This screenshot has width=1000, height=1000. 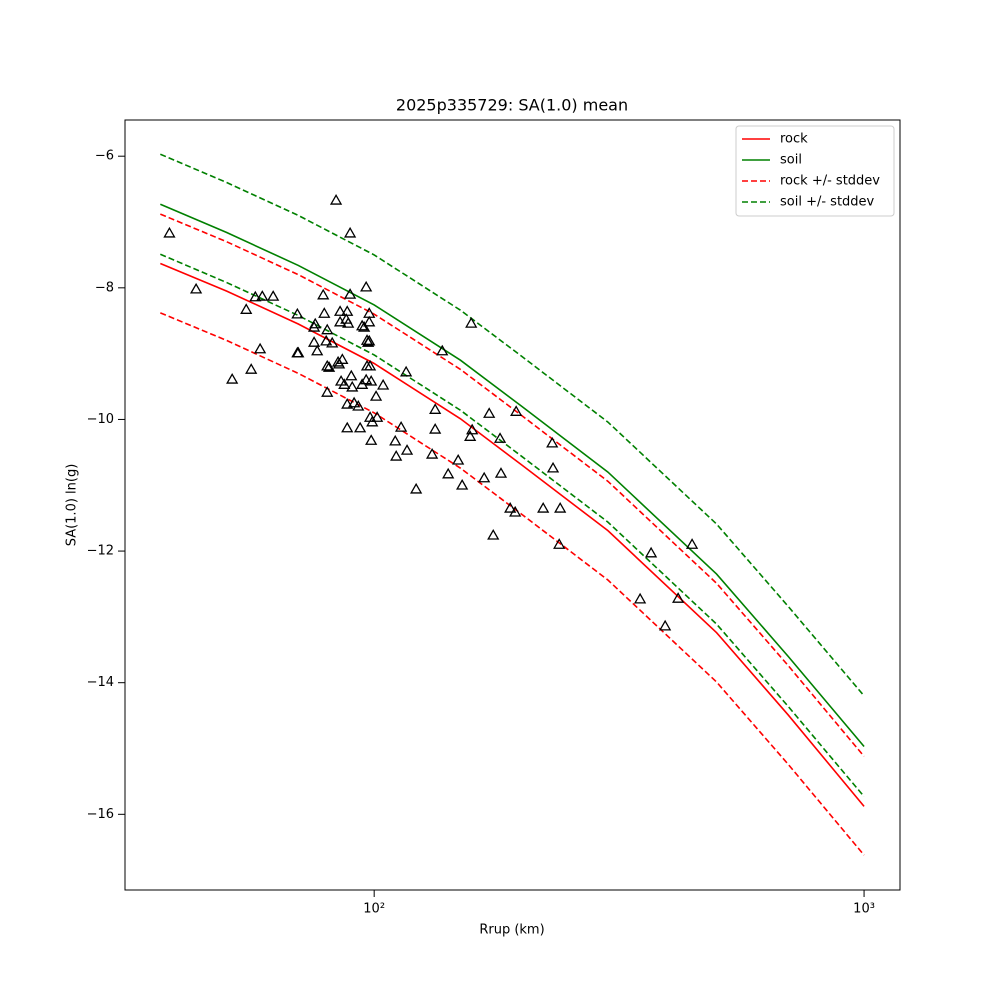 What do you see at coordinates (100, 814) in the screenshot?
I see `y-tick-label: −16` at bounding box center [100, 814].